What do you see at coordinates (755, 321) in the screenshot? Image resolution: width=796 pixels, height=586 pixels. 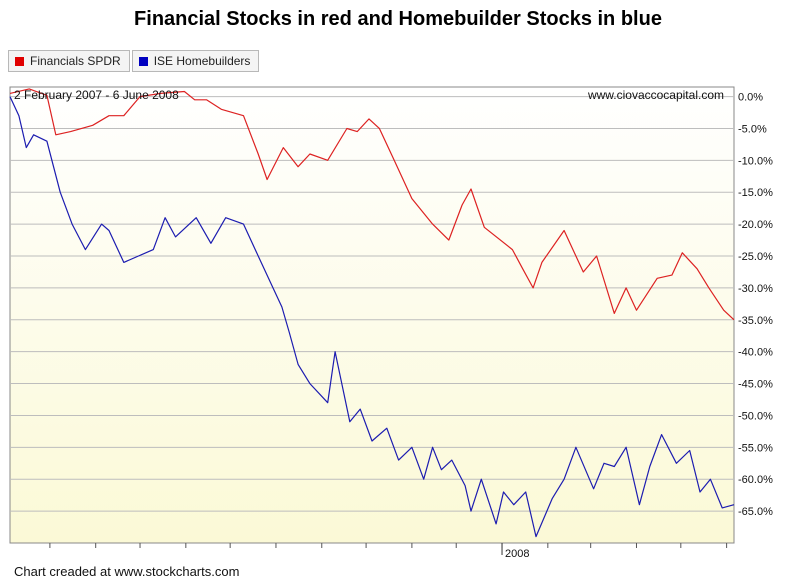 I see `y-tick-label: -35.0%` at bounding box center [755, 321].